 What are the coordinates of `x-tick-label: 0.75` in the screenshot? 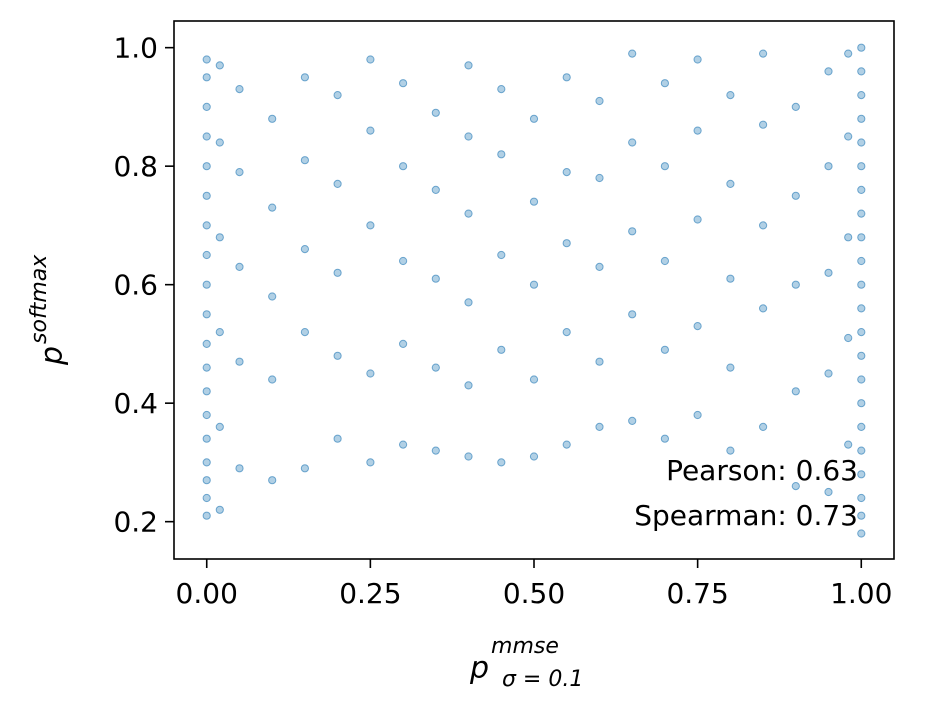 It's located at (697, 593).